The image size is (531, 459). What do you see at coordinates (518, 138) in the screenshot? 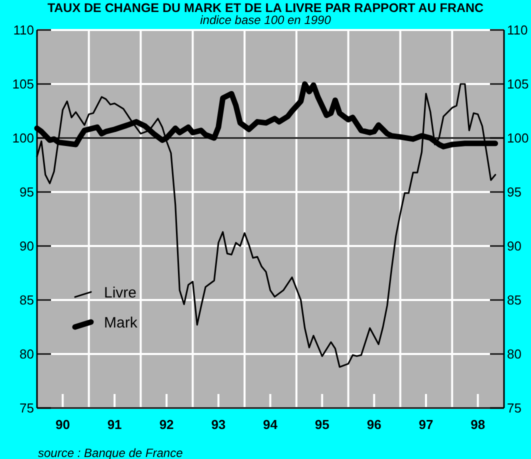
I see `y2-tick-label: 100` at bounding box center [518, 138].